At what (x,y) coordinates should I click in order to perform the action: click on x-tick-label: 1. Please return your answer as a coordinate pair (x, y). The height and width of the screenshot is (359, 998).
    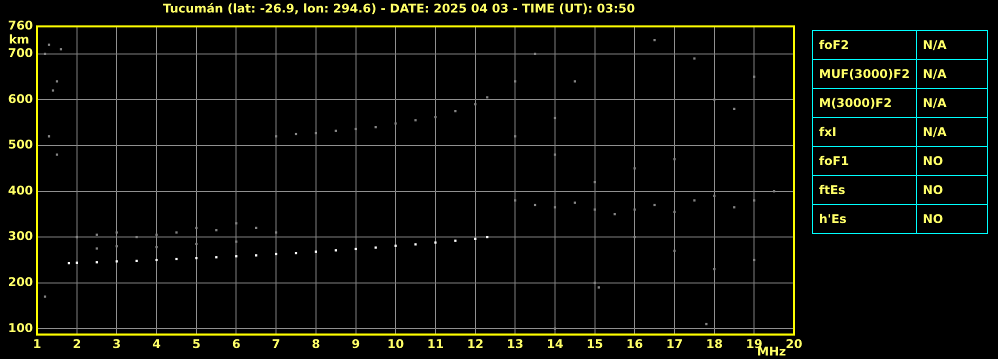
    Looking at the image, I should click on (37, 343).